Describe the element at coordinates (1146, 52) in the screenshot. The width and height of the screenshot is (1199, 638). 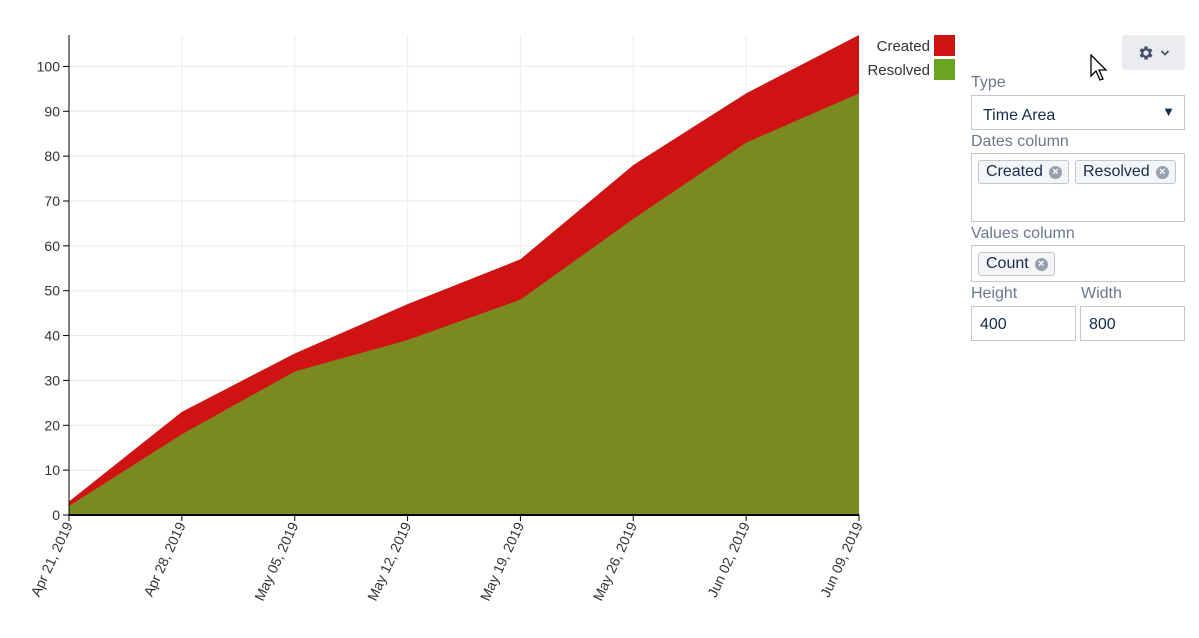
I see `gear-icon` at that location.